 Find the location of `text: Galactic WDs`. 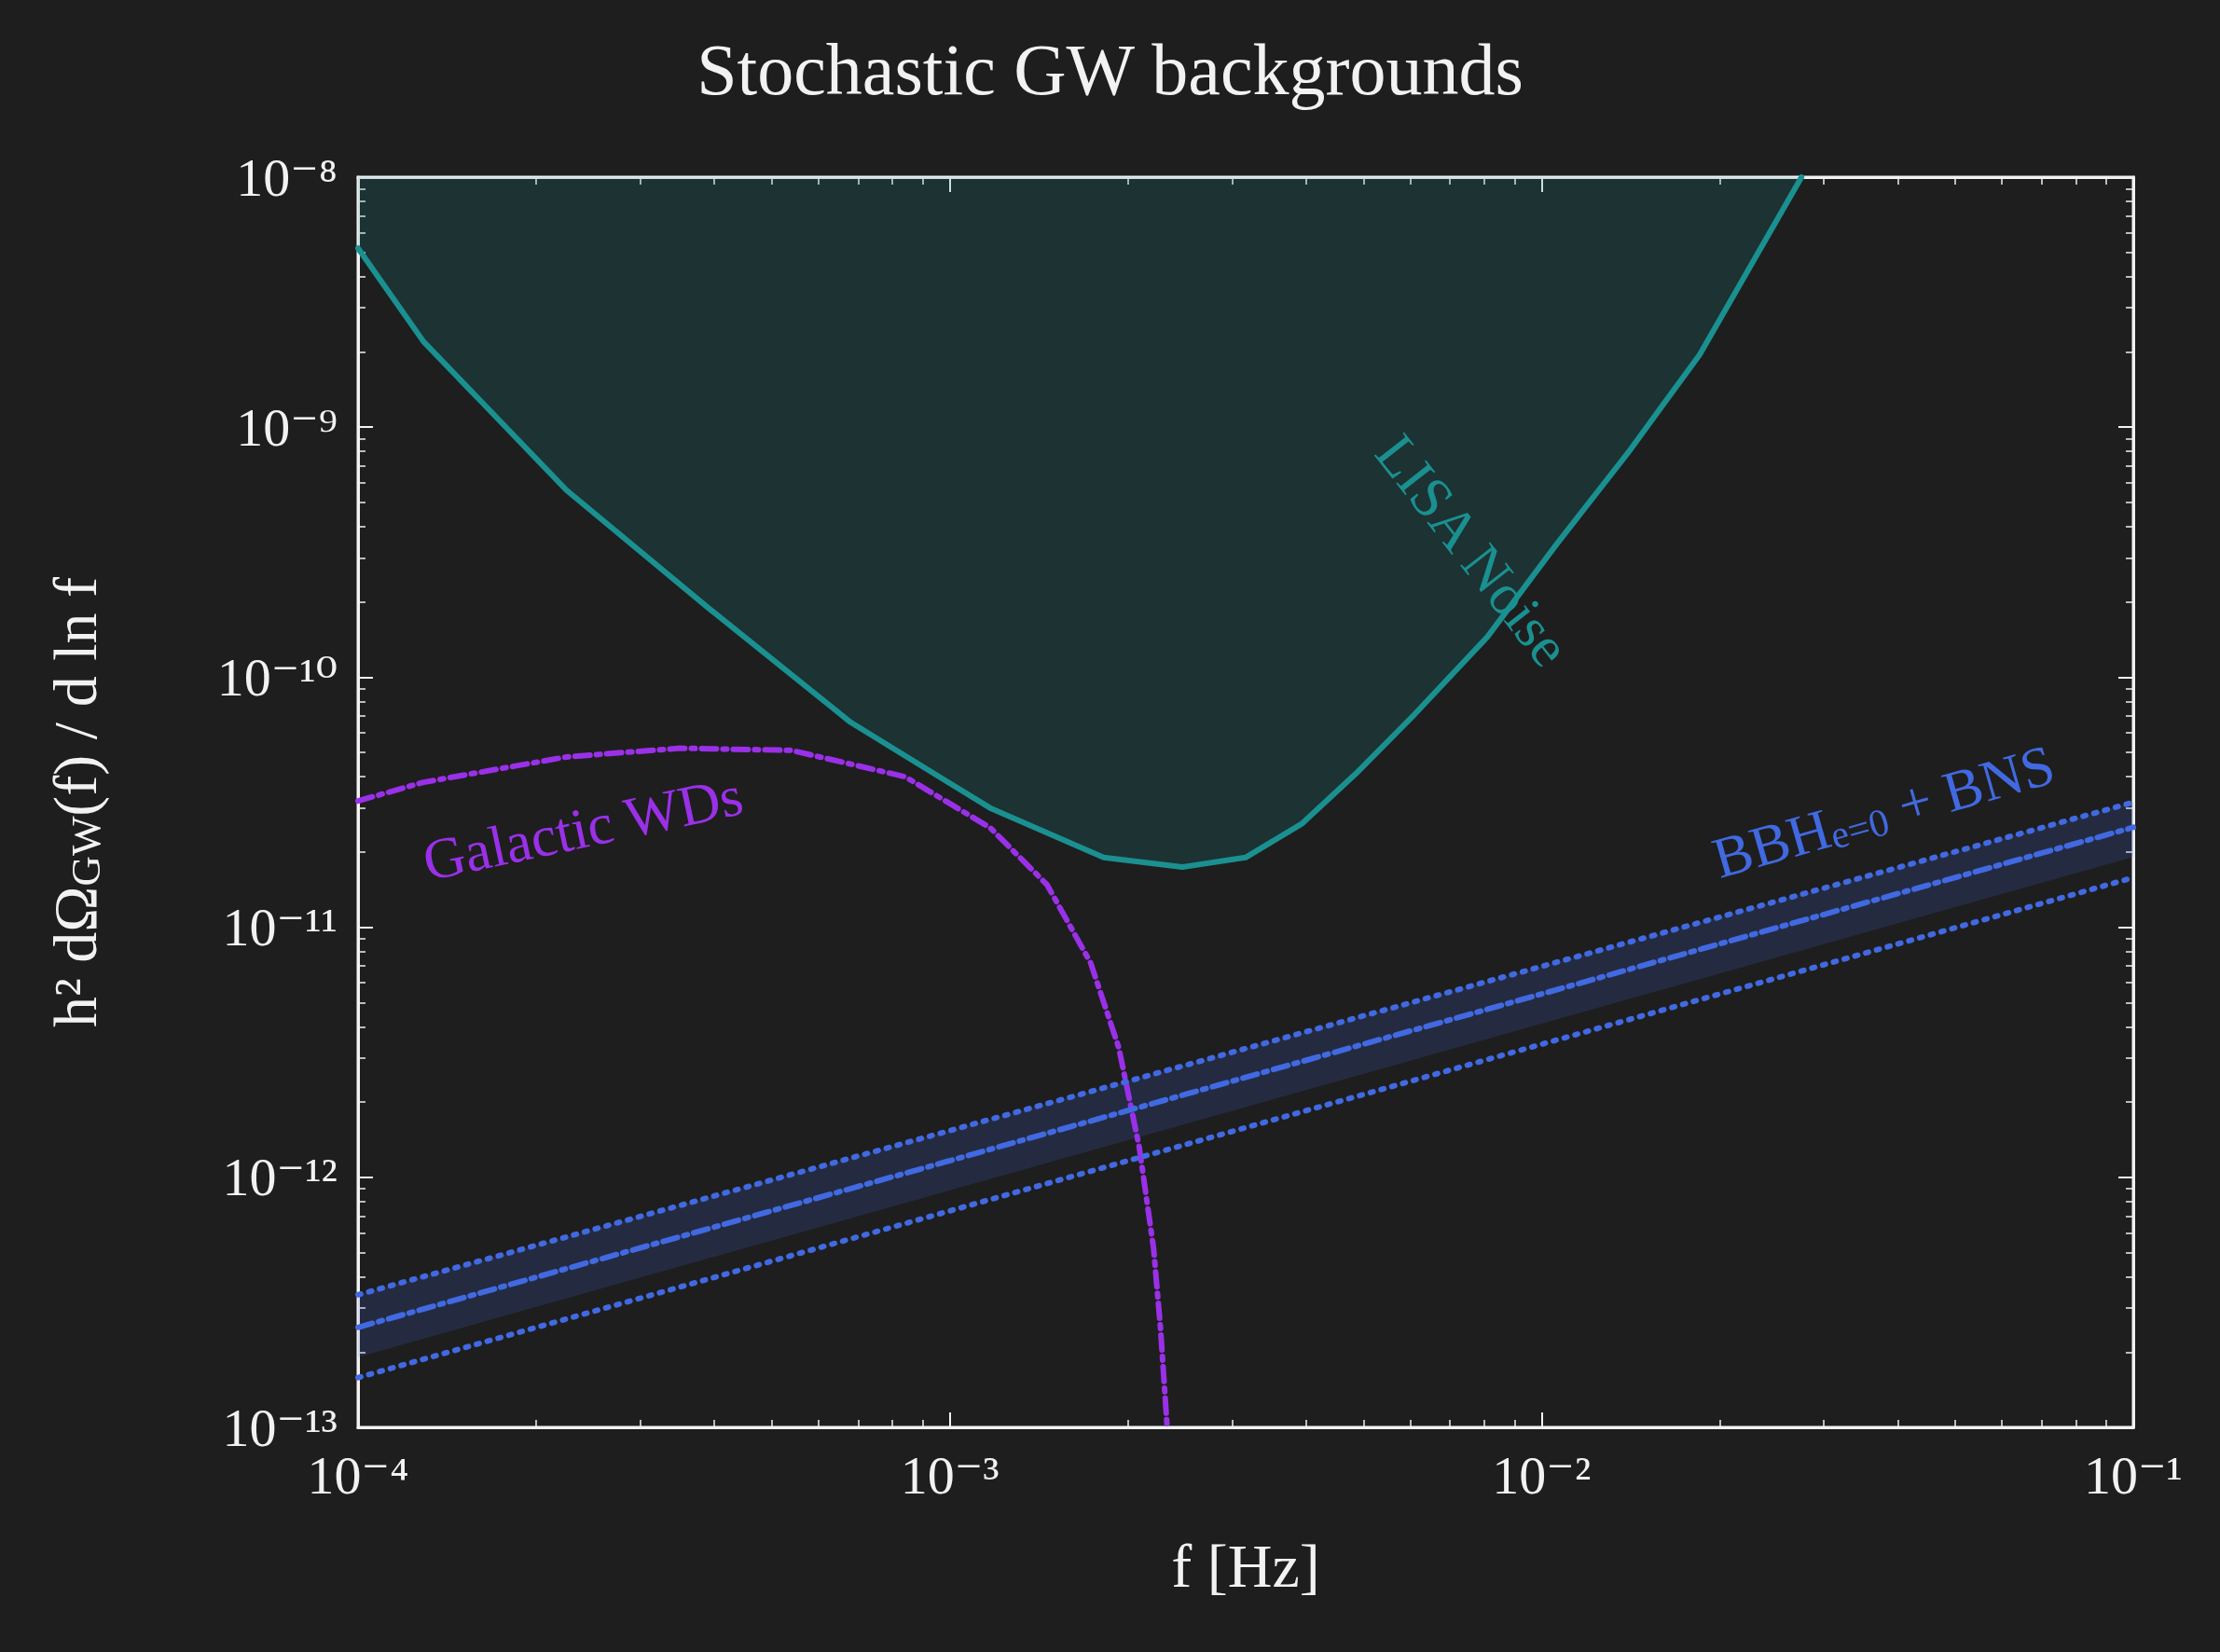

text: Galactic WDs is located at coordinates (583, 828).